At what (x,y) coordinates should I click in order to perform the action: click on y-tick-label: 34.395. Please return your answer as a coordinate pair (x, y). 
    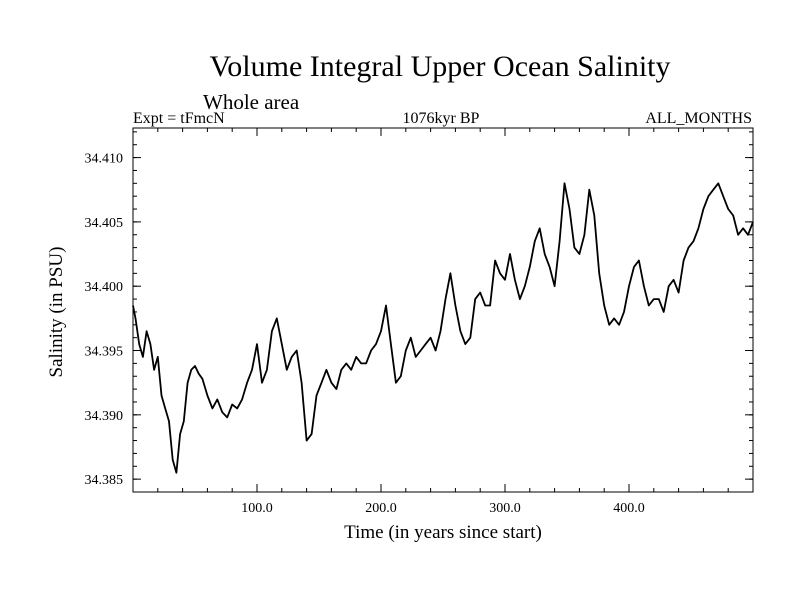
    Looking at the image, I should click on (104, 352).